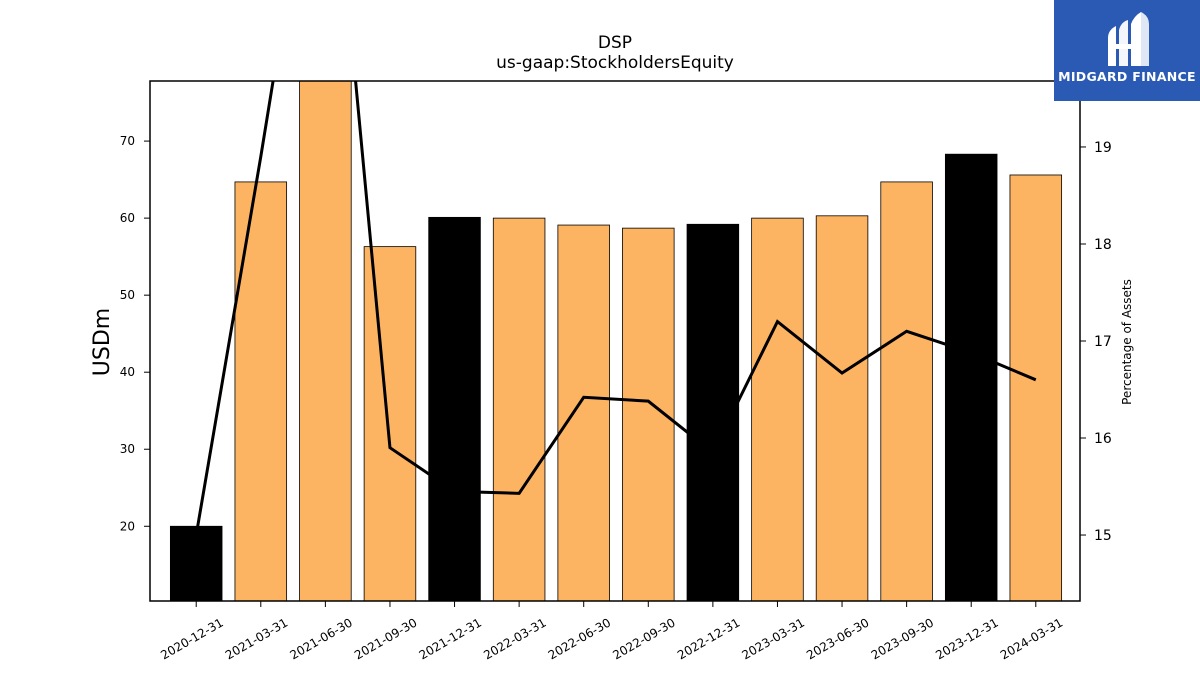  What do you see at coordinates (579, 638) in the screenshot?
I see `x-tick-label: 2022-06-30` at bounding box center [579, 638].